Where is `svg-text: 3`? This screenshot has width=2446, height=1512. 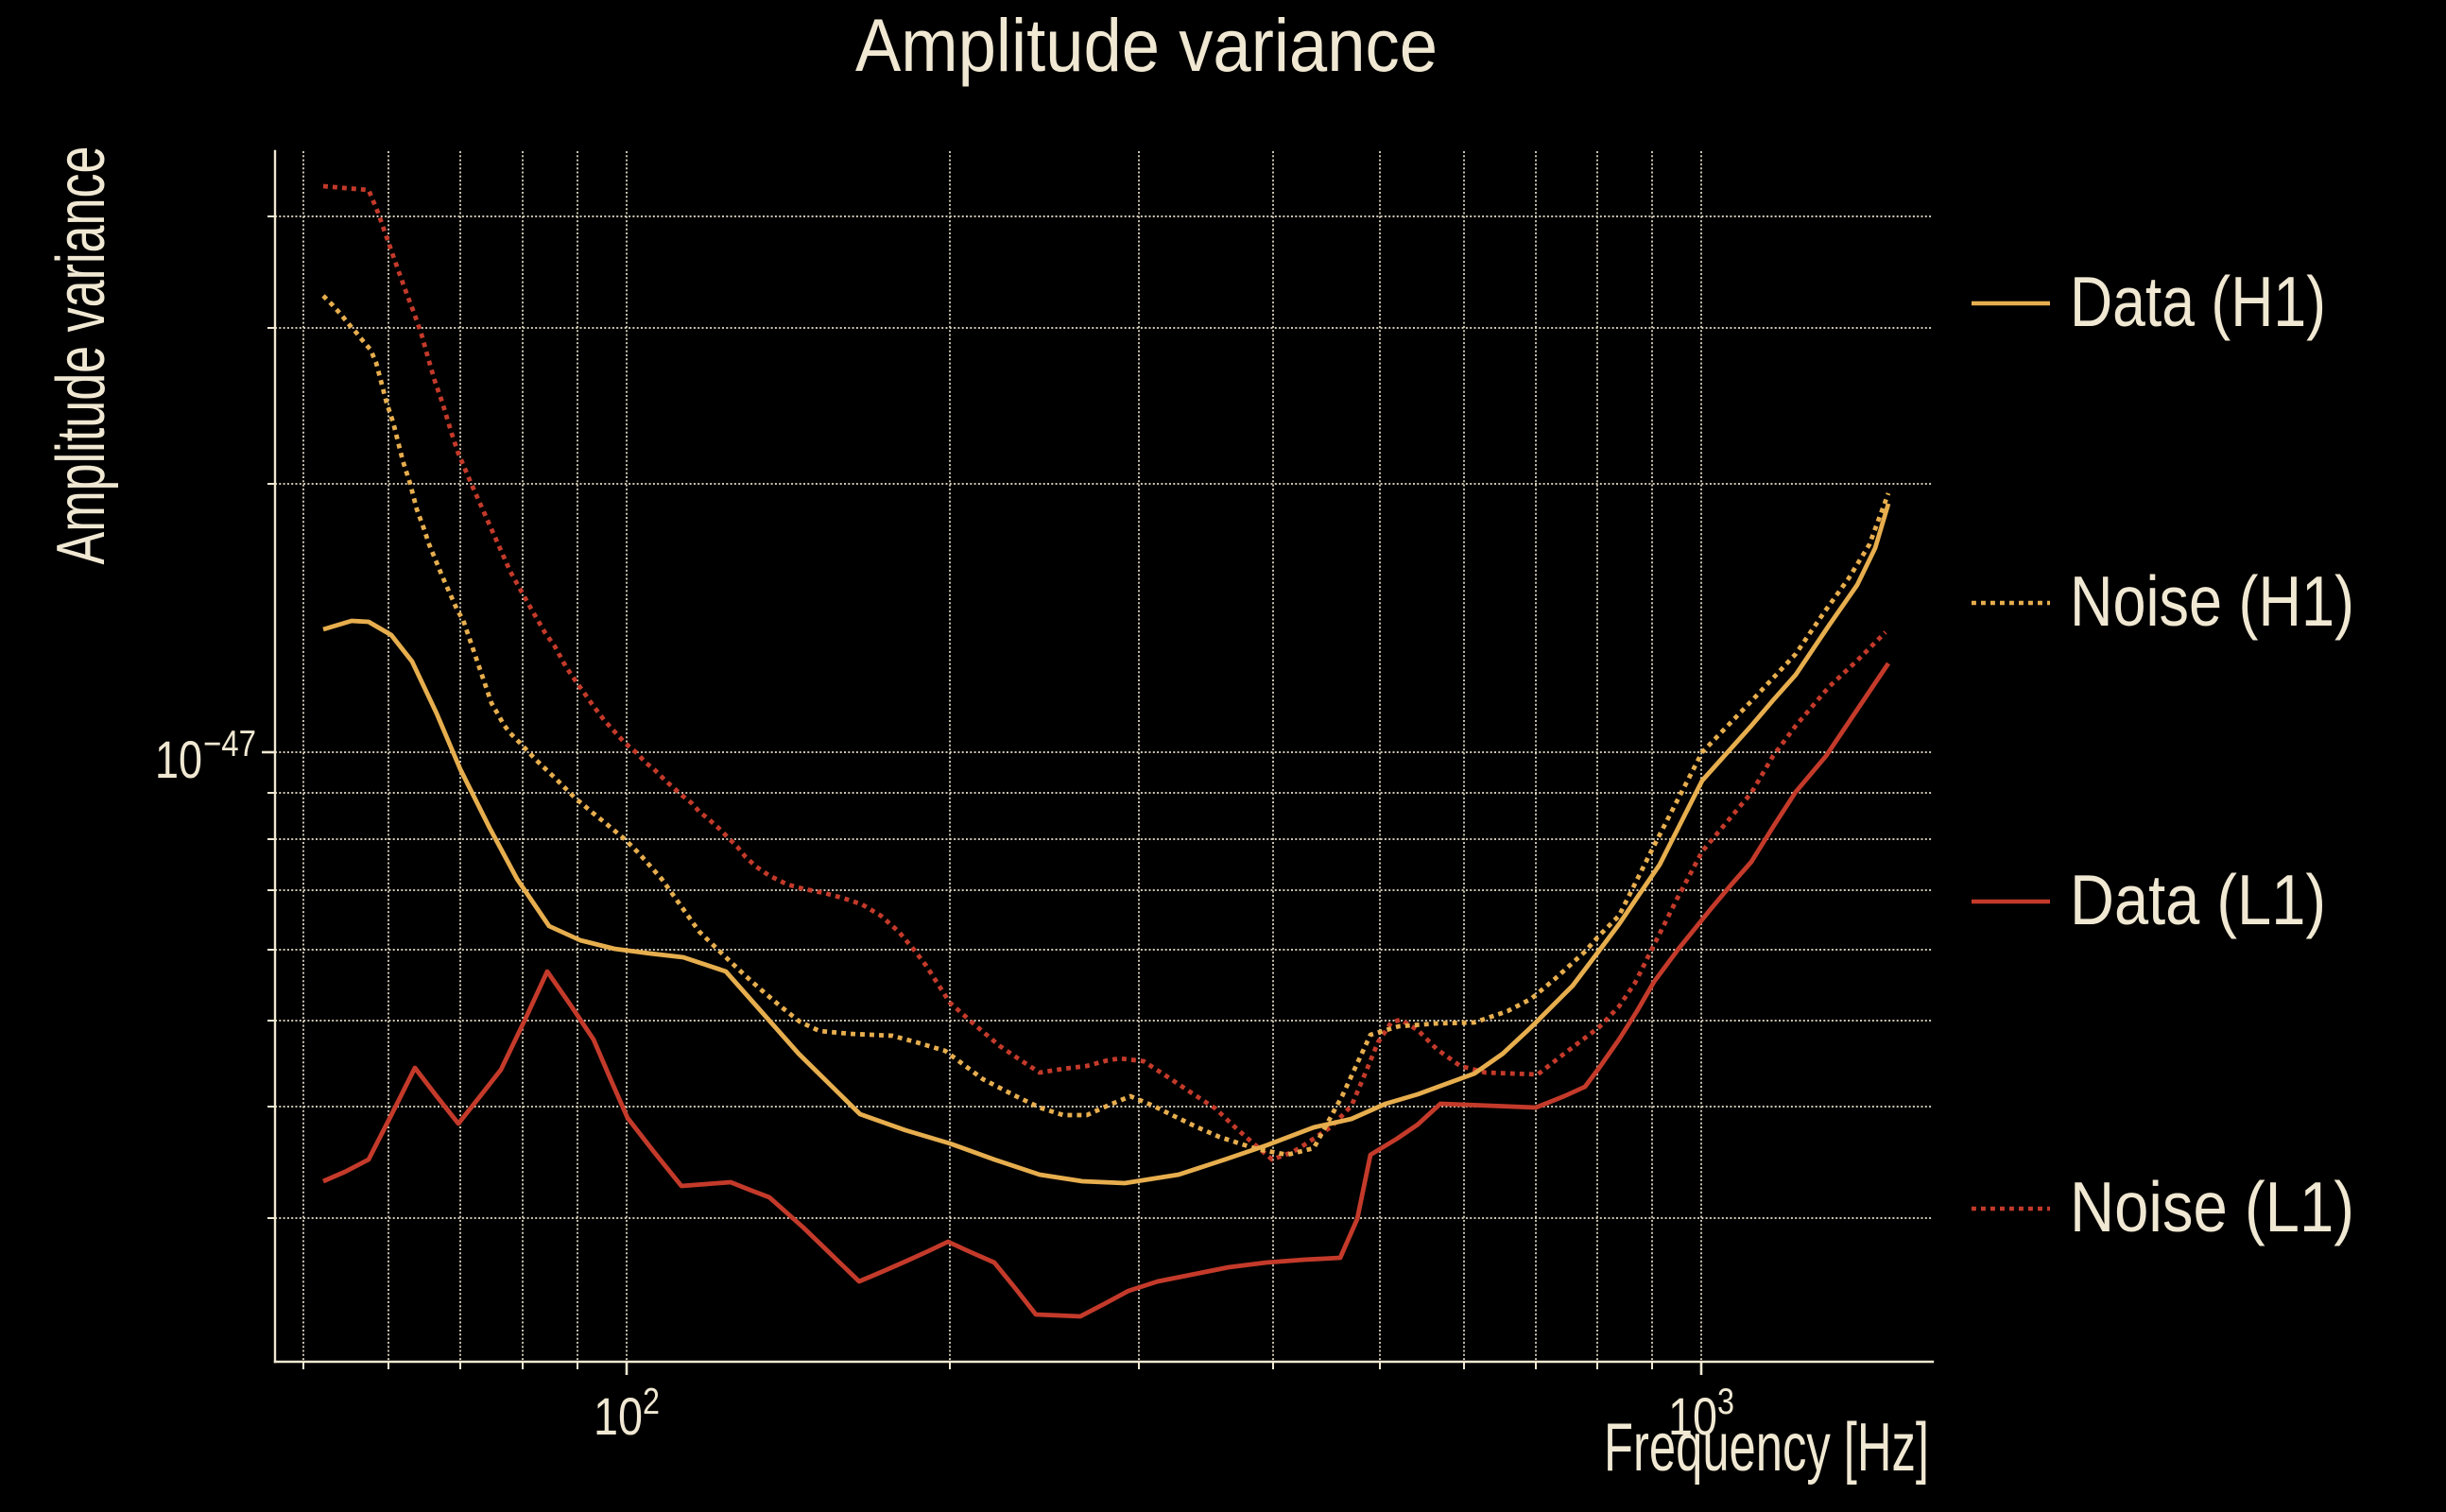
svg-text: 3 is located at coordinates (1725, 1402).